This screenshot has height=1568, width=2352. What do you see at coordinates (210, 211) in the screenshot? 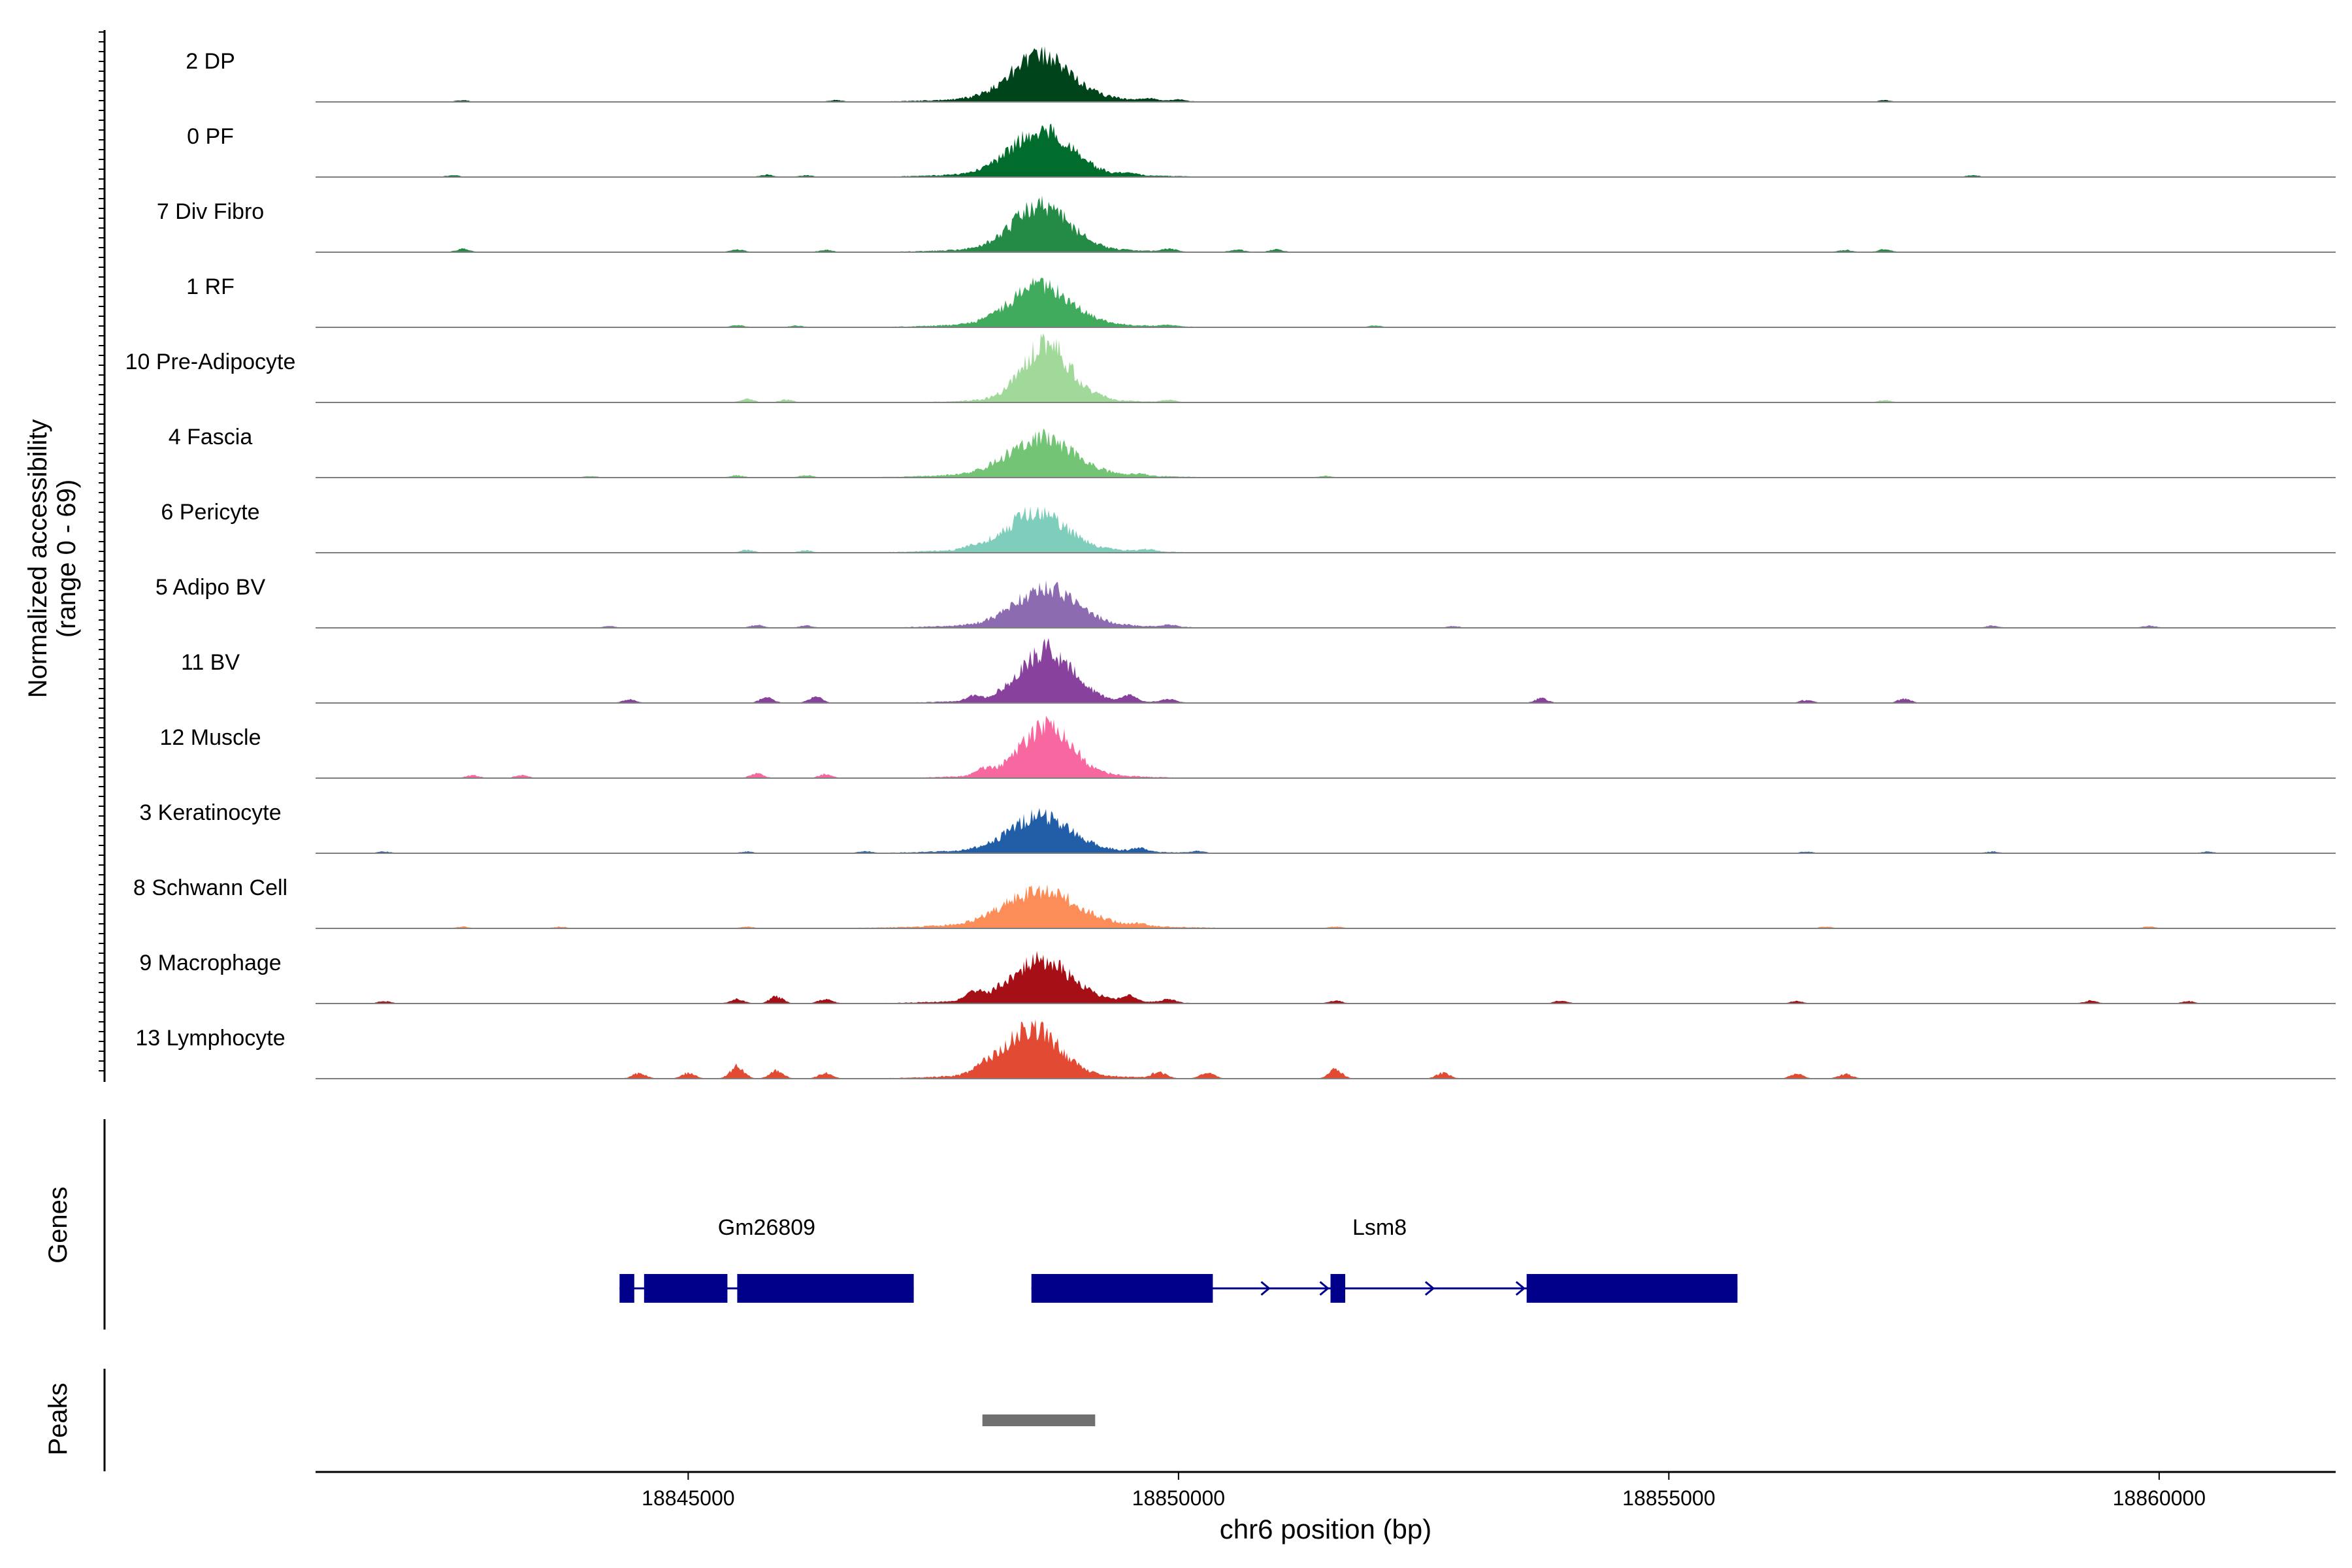
I see `track-label: 7 Div Fibro` at bounding box center [210, 211].